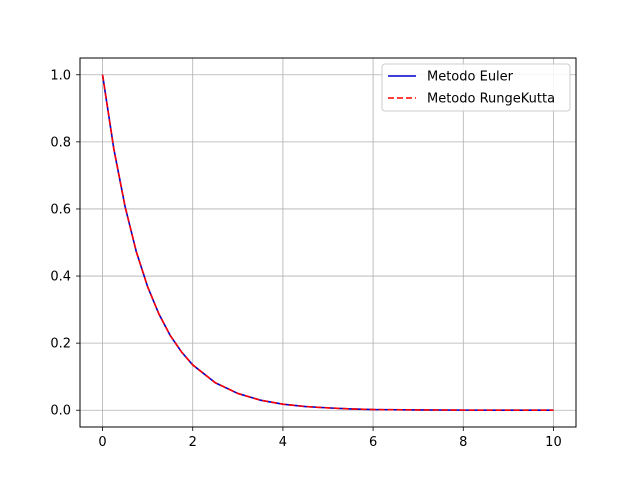  I want to click on legend: Metodo Euler Metodo RungeKutta, so click(476, 87).